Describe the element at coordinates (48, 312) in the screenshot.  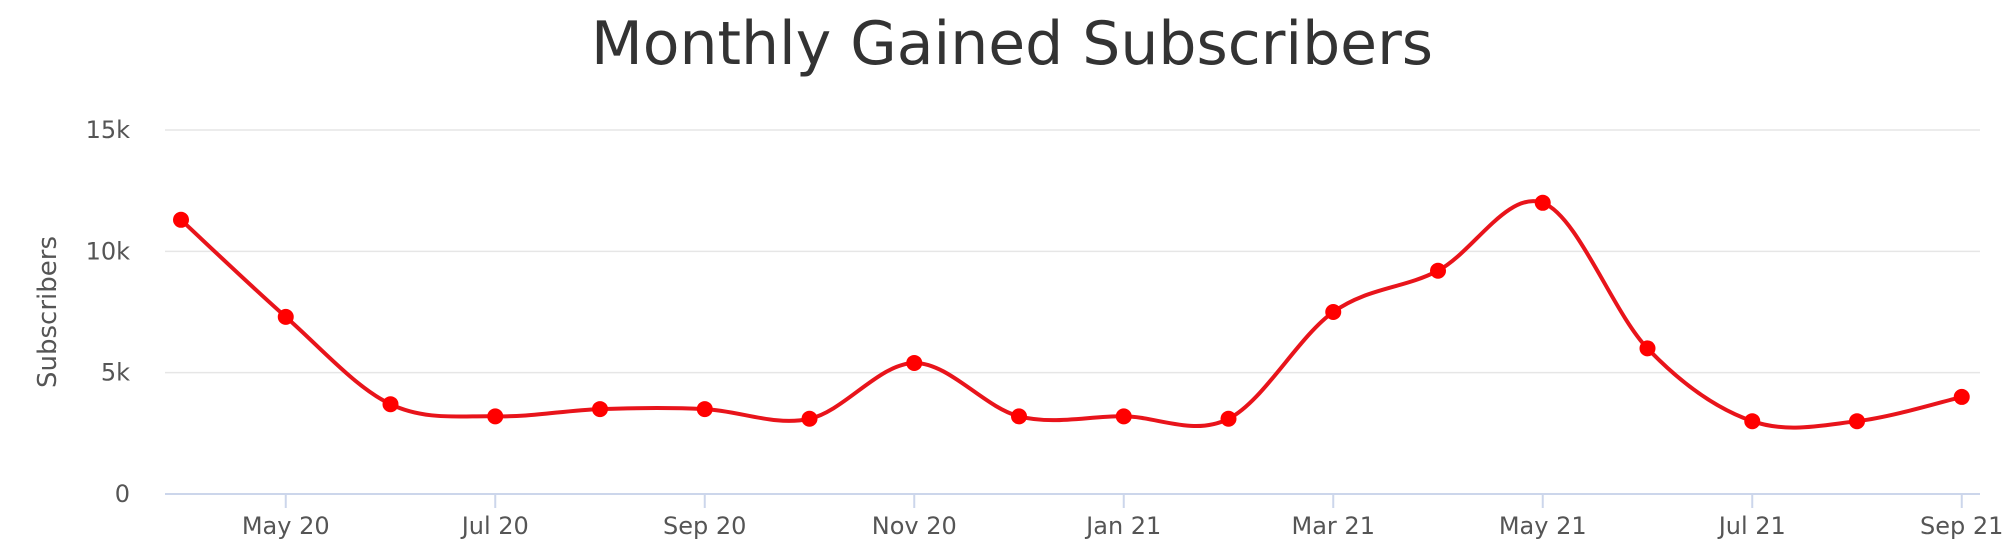
I see `y-axis-label: Subscribers` at that location.